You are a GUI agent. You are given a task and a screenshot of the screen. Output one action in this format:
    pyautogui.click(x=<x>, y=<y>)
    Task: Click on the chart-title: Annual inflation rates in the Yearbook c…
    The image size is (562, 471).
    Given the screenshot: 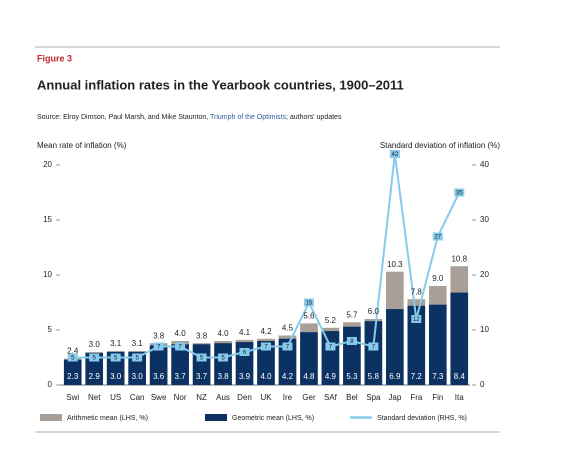 What is the action you would take?
    pyautogui.click(x=220, y=84)
    